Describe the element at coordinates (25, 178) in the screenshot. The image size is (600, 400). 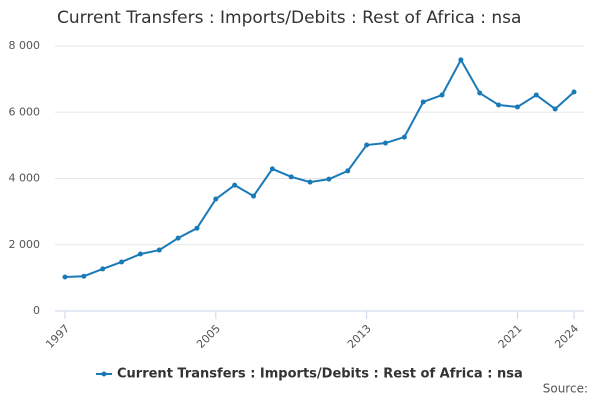
I see `y-tick-label: 4 000` at that location.